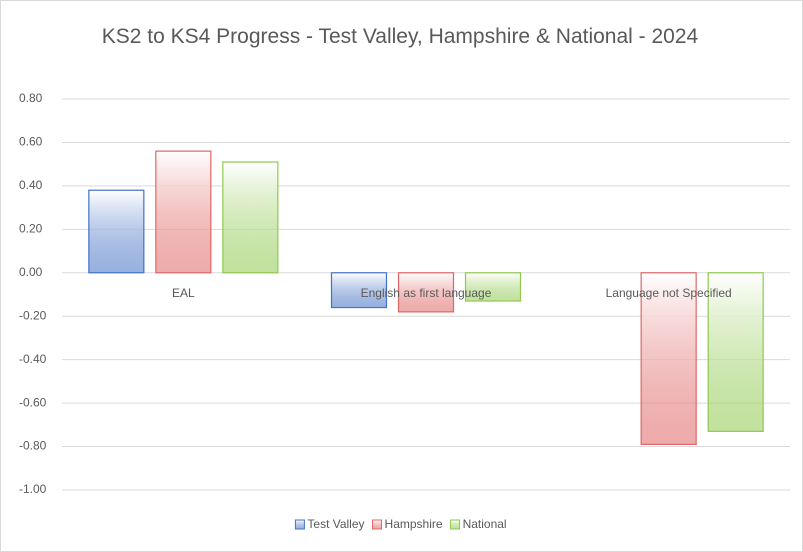 The image size is (803, 552). Describe the element at coordinates (485, 524) in the screenshot. I see `legend-label: National` at that location.